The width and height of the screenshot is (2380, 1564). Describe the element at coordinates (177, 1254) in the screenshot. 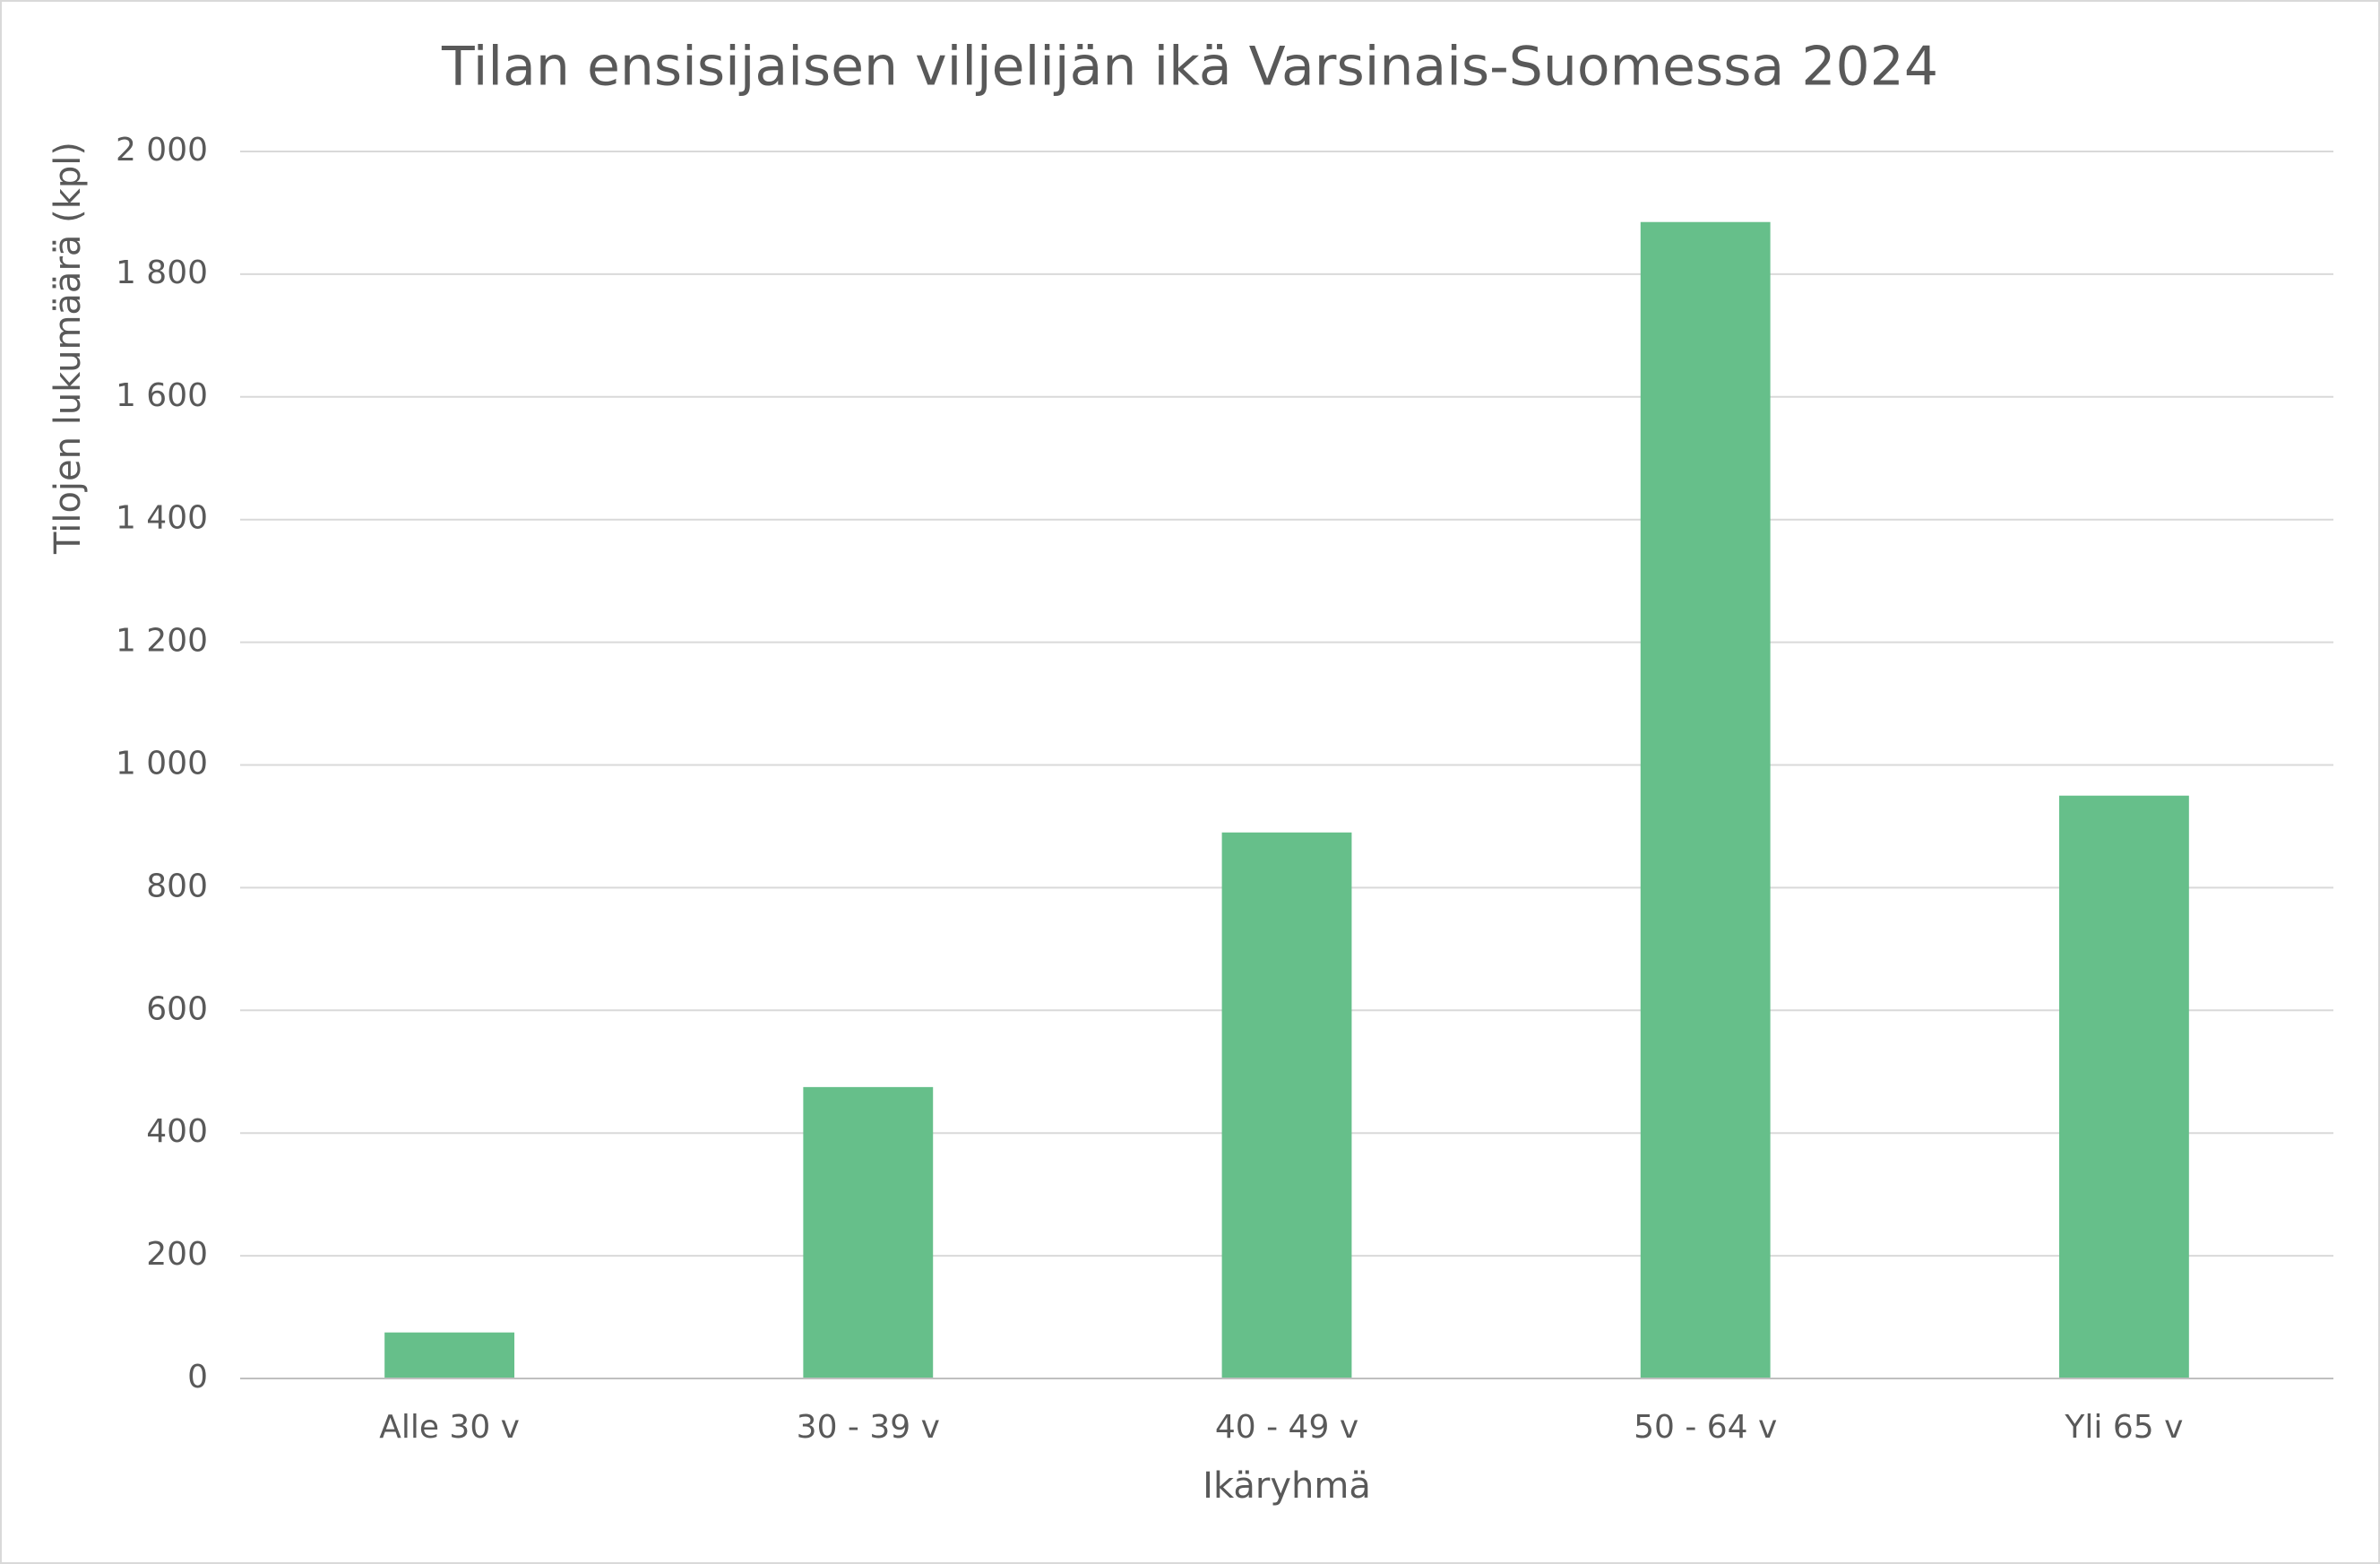

I see `y-tick-label: 200` at that location.